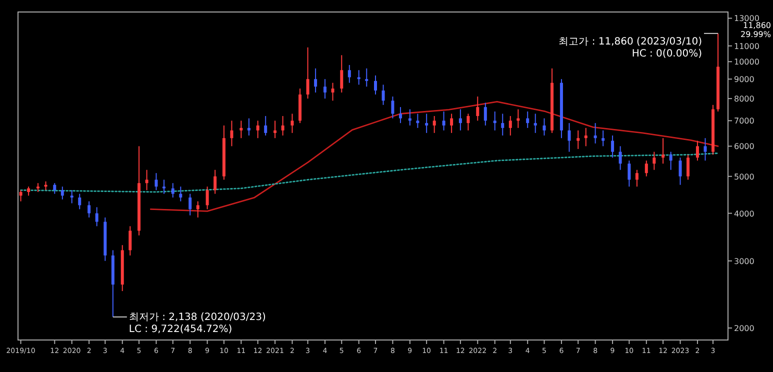 The width and height of the screenshot is (773, 372). Describe the element at coordinates (757, 25) in the screenshot. I see `text: 11,860` at that location.